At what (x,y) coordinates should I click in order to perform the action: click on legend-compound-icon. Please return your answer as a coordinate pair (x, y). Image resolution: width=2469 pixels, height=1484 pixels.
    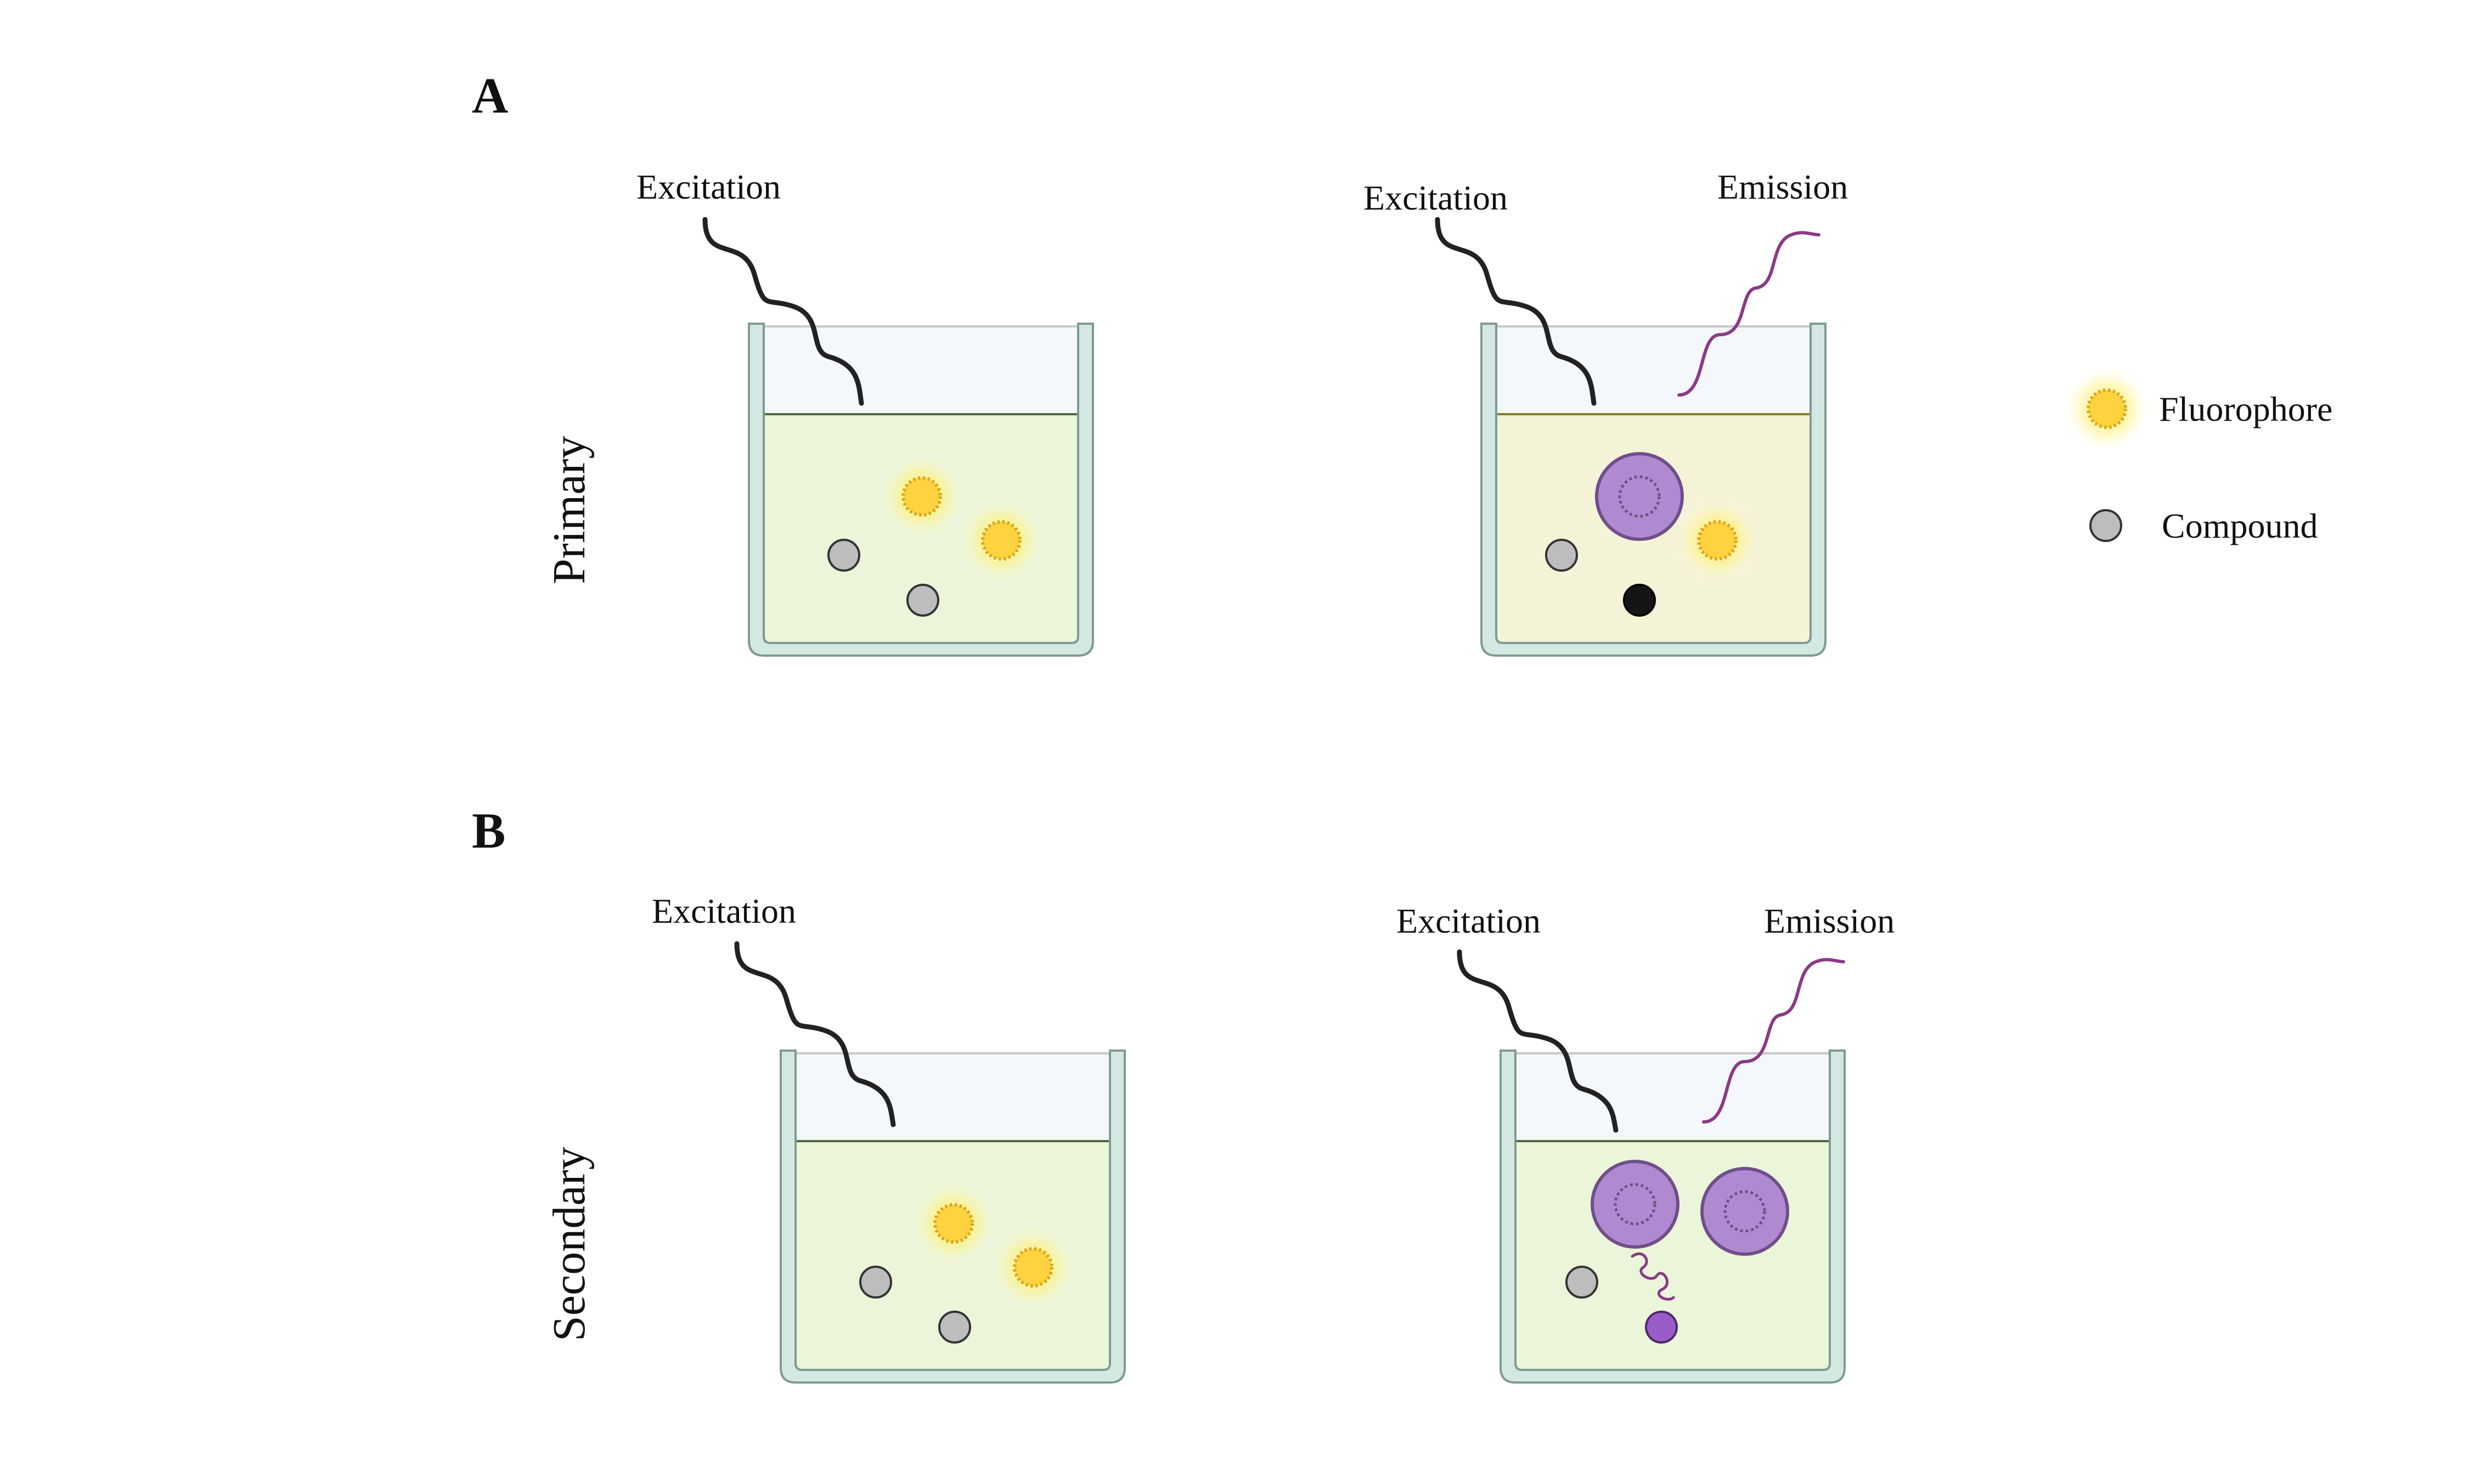
    Looking at the image, I should click on (2105, 525).